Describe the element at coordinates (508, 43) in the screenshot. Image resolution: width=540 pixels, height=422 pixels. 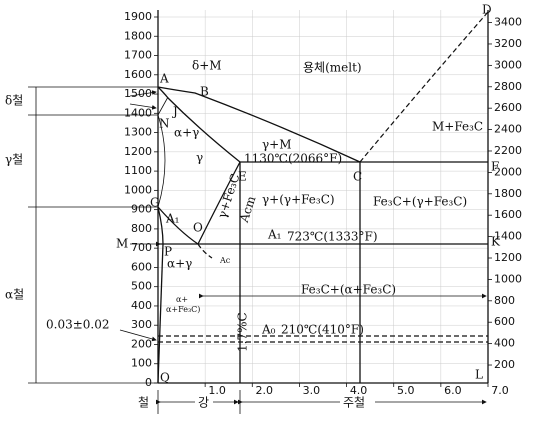
I see `y2-tick-label: 3200` at that location.